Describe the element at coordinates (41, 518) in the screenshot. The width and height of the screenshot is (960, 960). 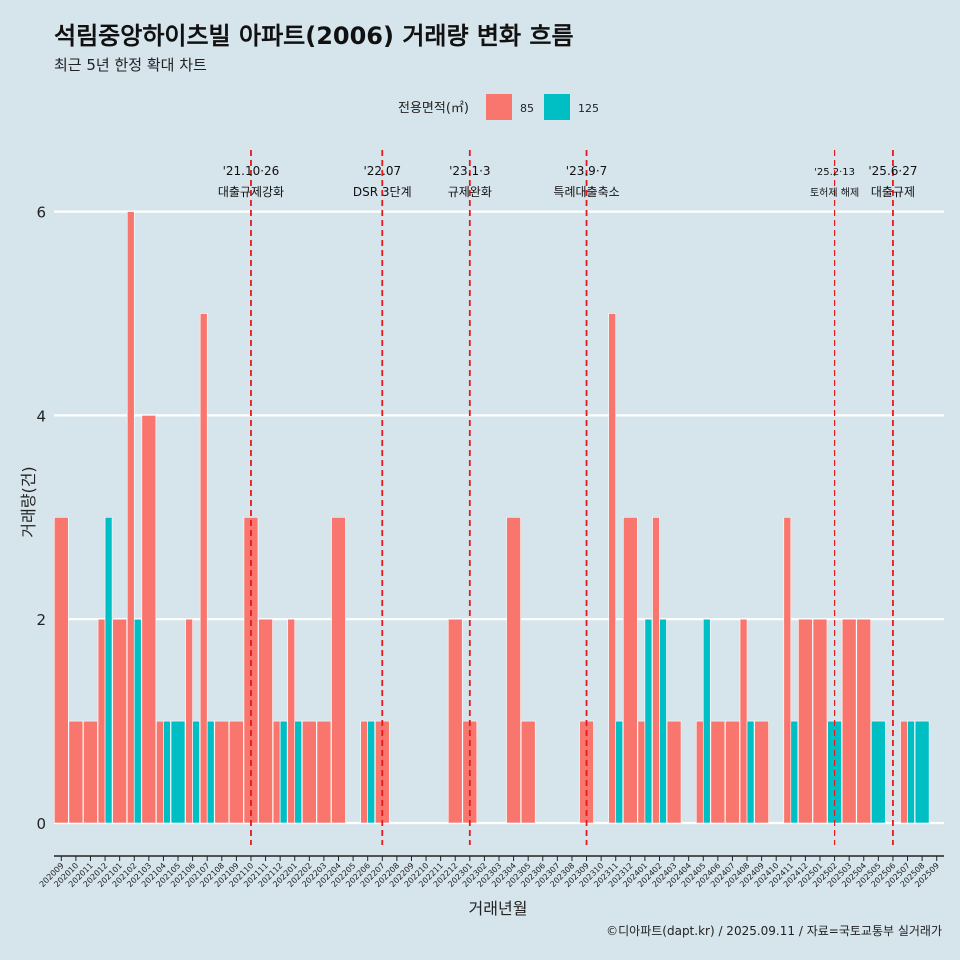
I see `y-axis-ticks: 0 2 4 6` at that location.